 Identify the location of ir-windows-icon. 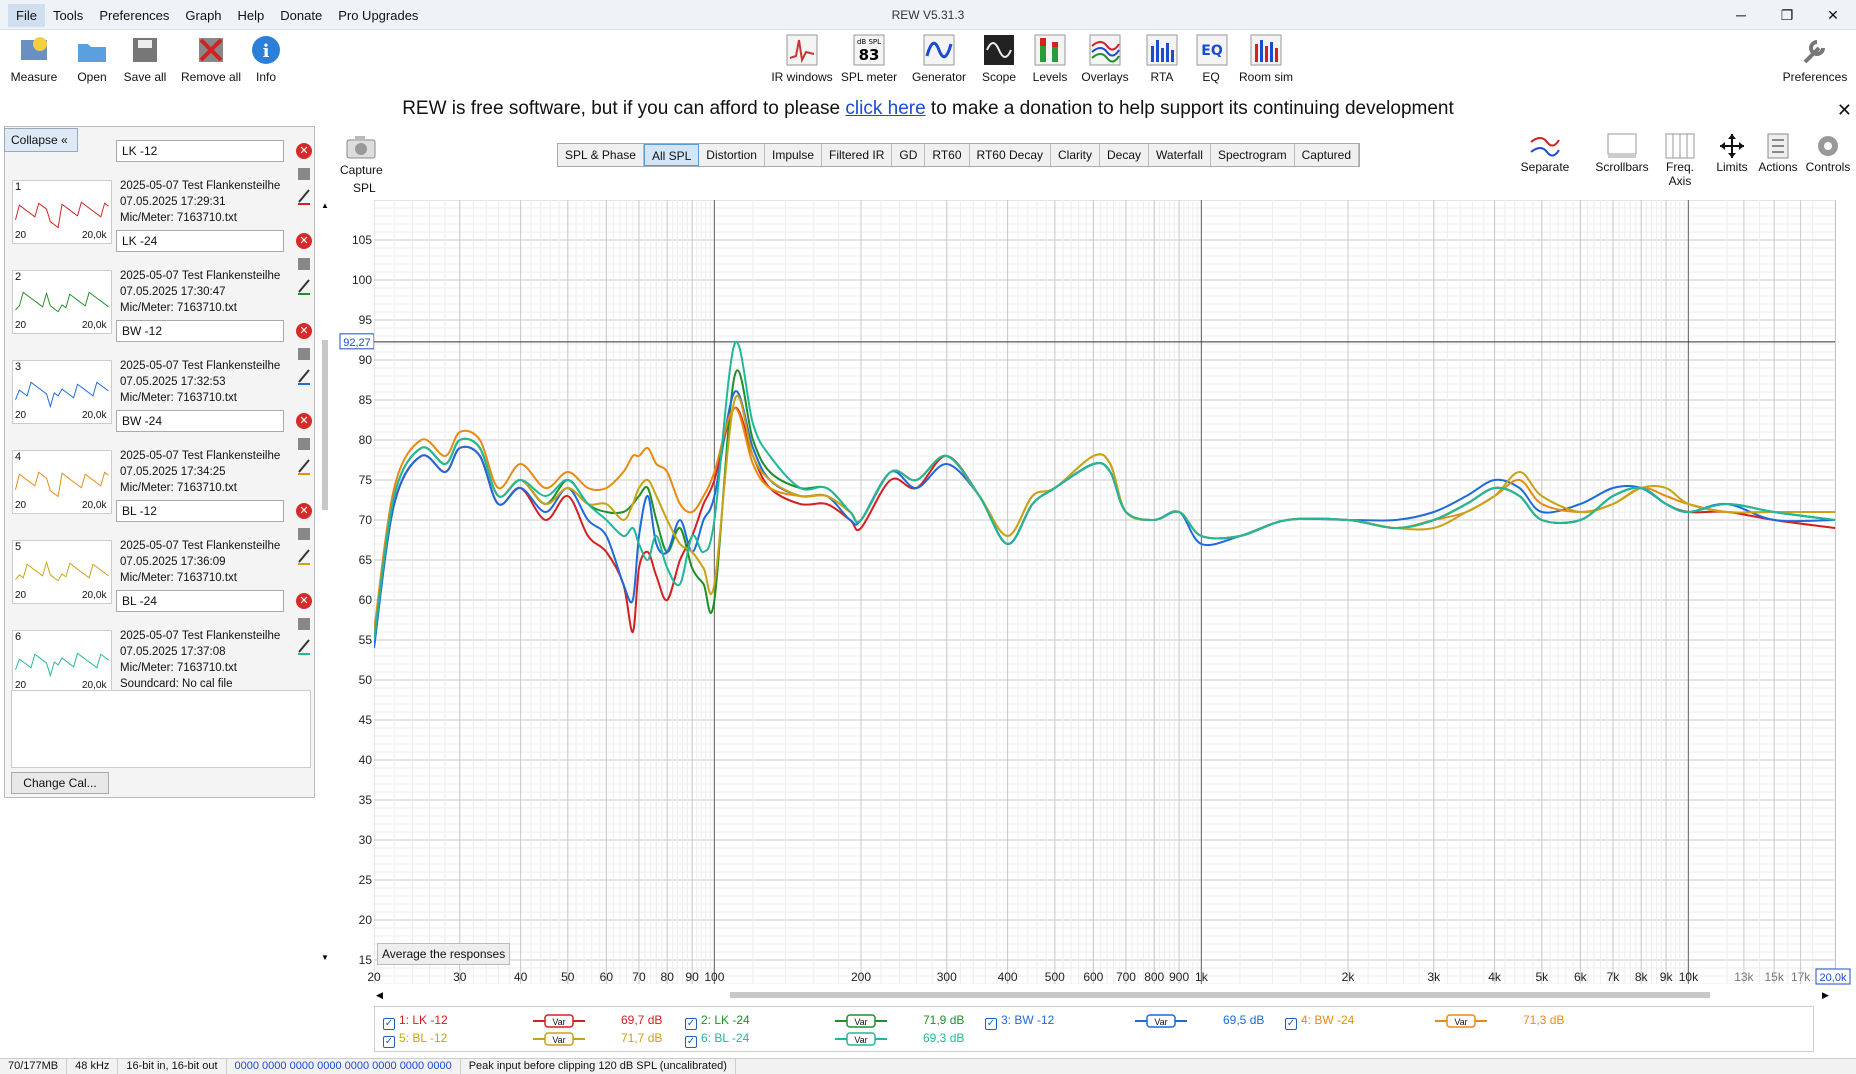
(802, 50).